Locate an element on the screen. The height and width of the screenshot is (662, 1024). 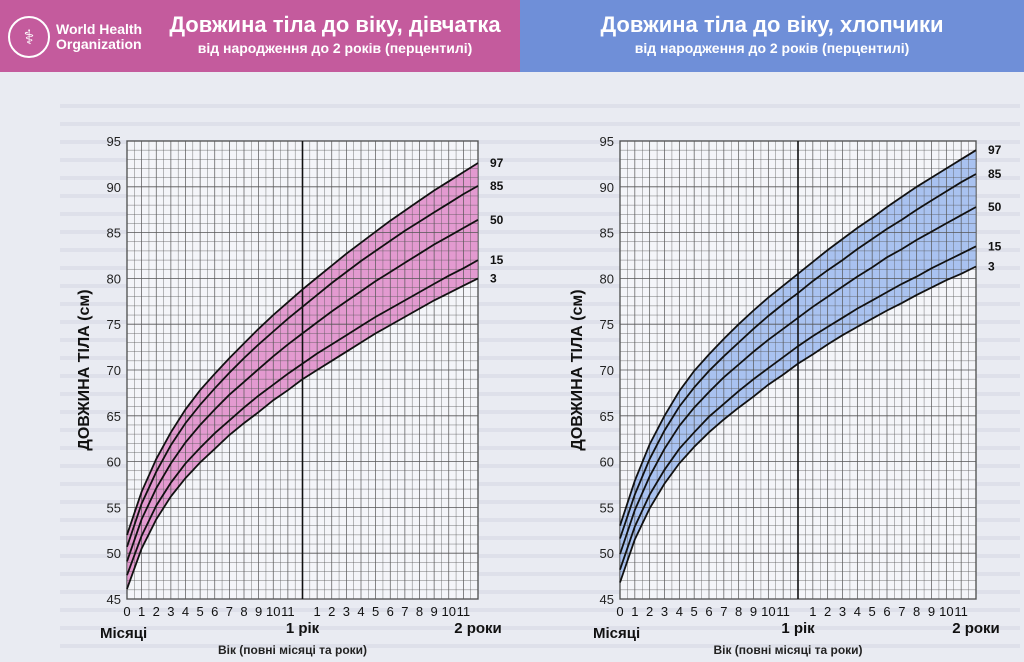
boys-y-tick-label: 60 is located at coordinates (607, 462).